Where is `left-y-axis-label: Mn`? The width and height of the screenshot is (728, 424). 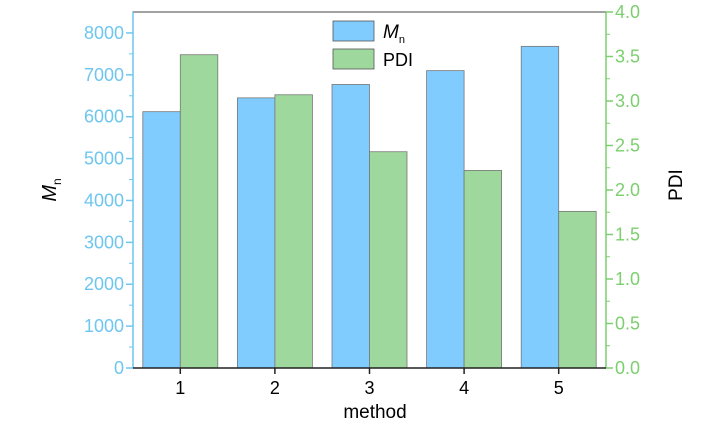
left-y-axis-label: Mn is located at coordinates (51, 189).